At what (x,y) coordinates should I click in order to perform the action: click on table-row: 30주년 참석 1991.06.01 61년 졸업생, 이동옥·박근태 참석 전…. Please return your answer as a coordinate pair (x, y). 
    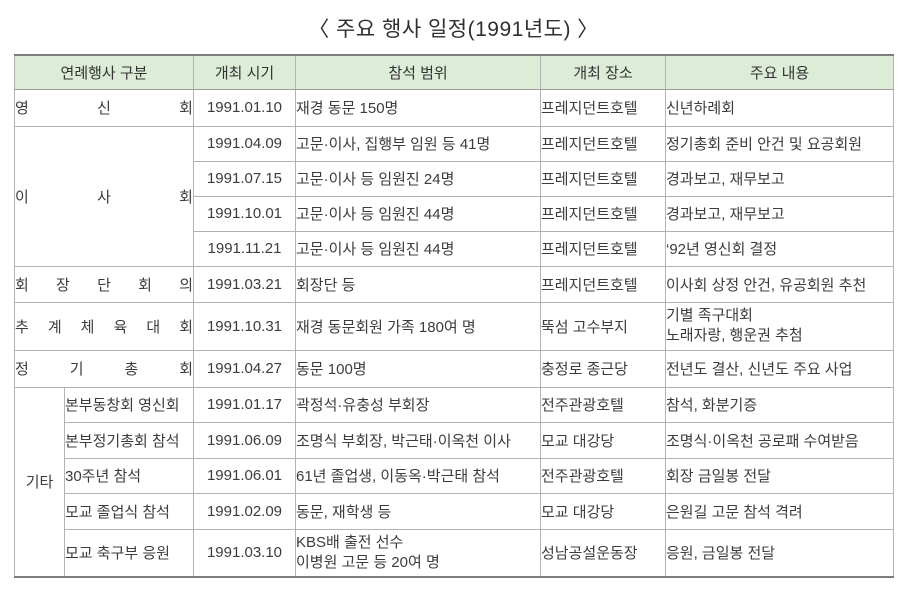
    Looking at the image, I should click on (454, 475).